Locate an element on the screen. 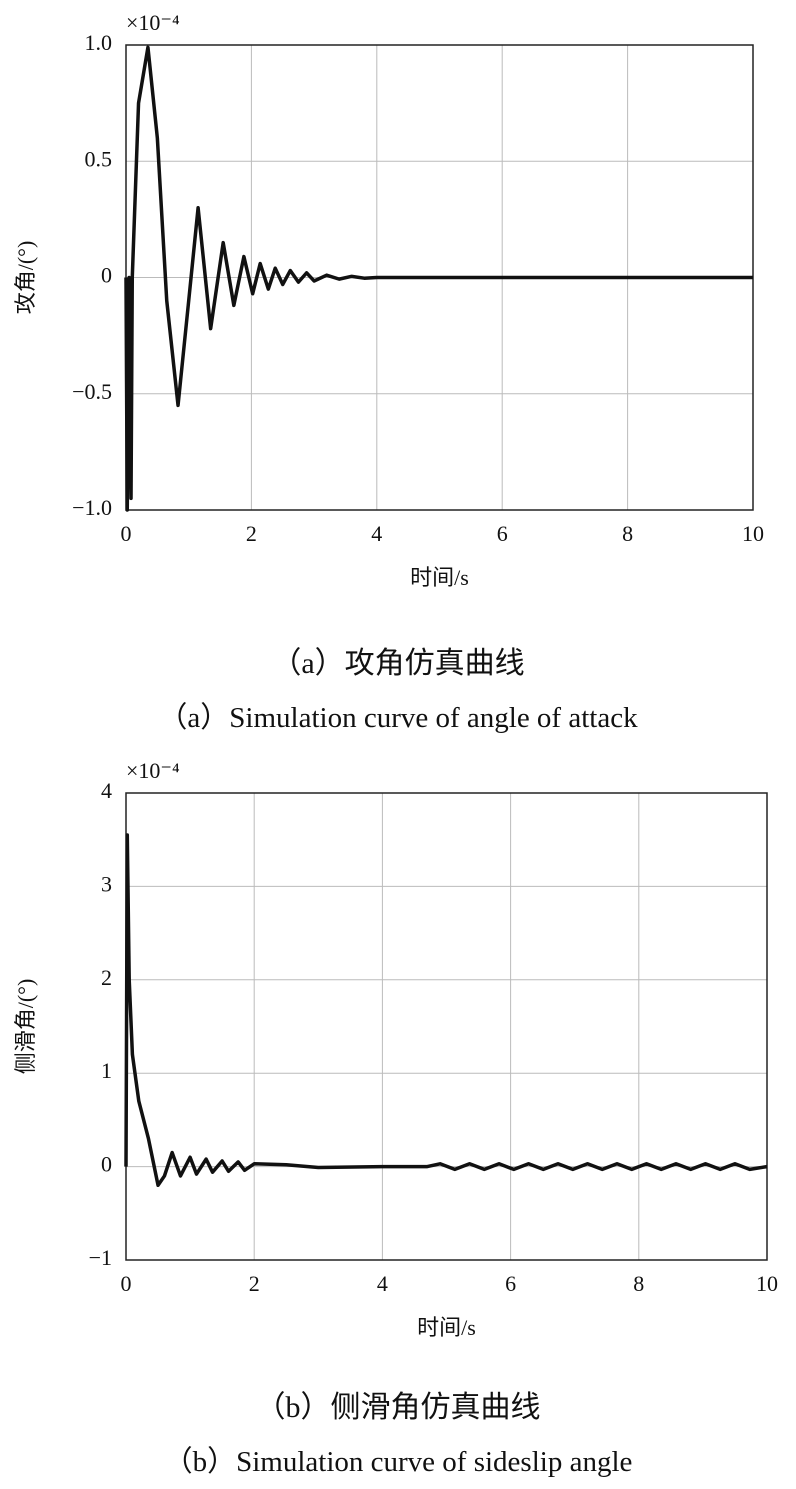 The height and width of the screenshot is (1489, 796). y-tick-label: −1 is located at coordinates (100, 1257).